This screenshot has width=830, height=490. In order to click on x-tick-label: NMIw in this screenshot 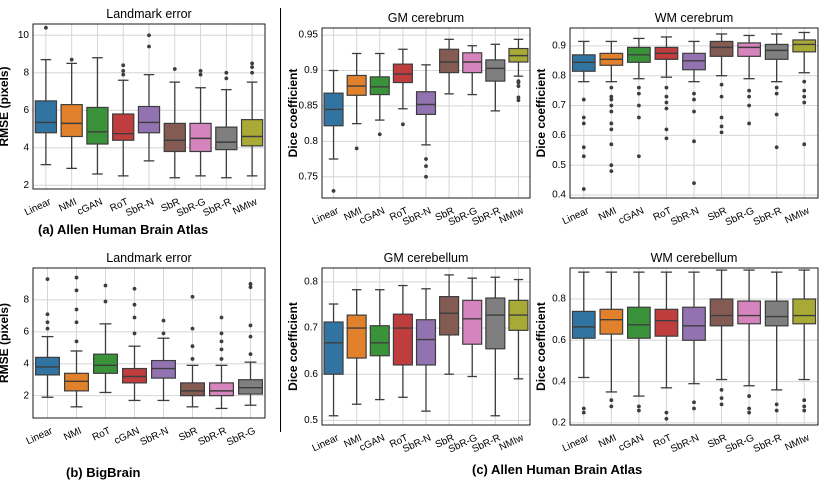, I will do `click(245, 206)`.